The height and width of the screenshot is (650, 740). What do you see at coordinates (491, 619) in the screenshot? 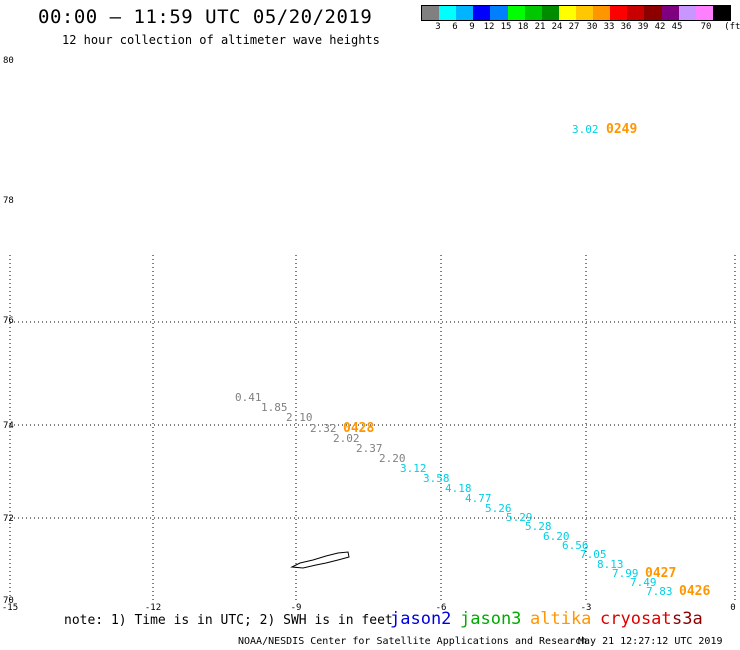
I see `satellite-jason3: jason3` at bounding box center [491, 619].